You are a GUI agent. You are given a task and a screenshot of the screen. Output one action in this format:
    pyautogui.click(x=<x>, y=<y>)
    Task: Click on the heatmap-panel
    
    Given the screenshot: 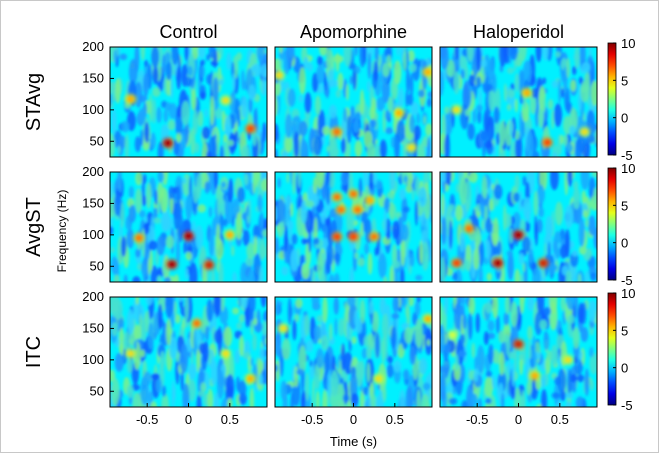 What is the action you would take?
    pyautogui.click(x=188, y=102)
    